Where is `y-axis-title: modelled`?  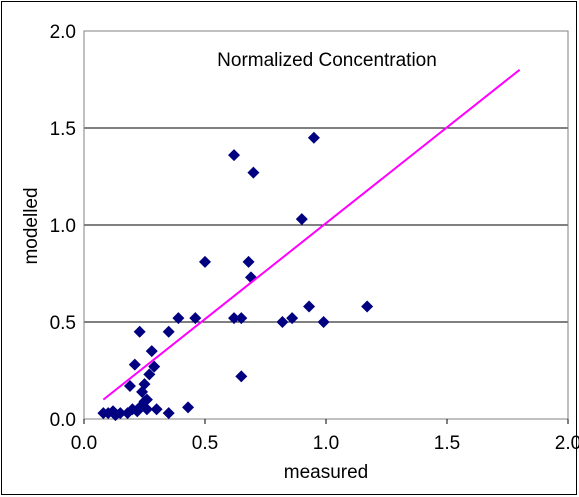
y-axis-title: modelled is located at coordinates (31, 225).